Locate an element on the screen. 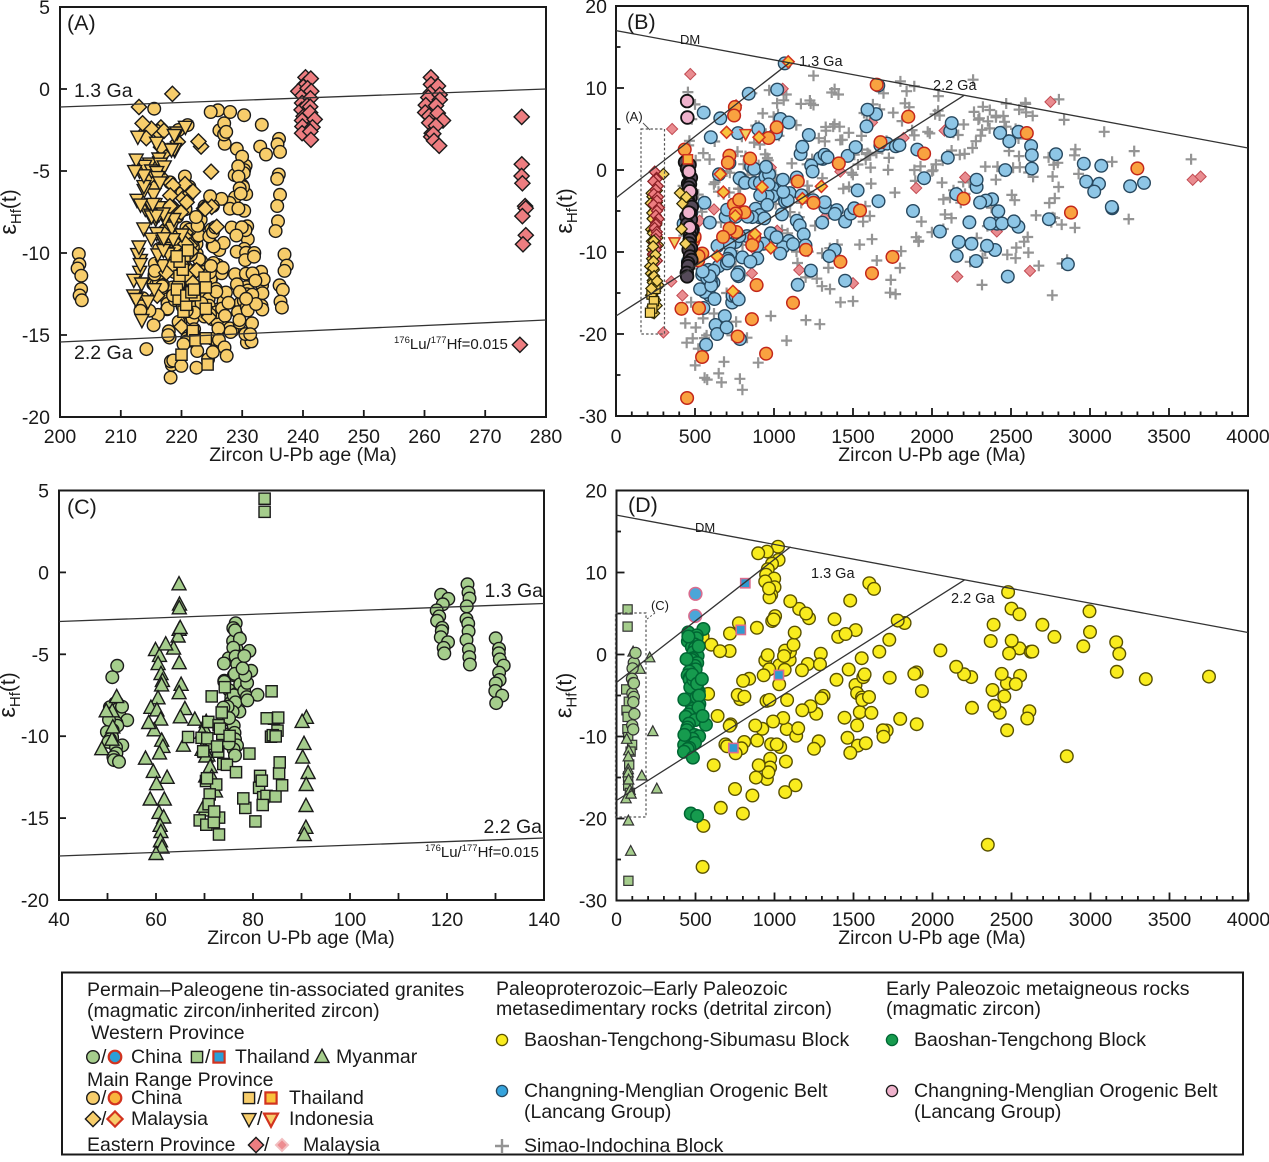  svg-text: 2500 is located at coordinates (1012, 920).